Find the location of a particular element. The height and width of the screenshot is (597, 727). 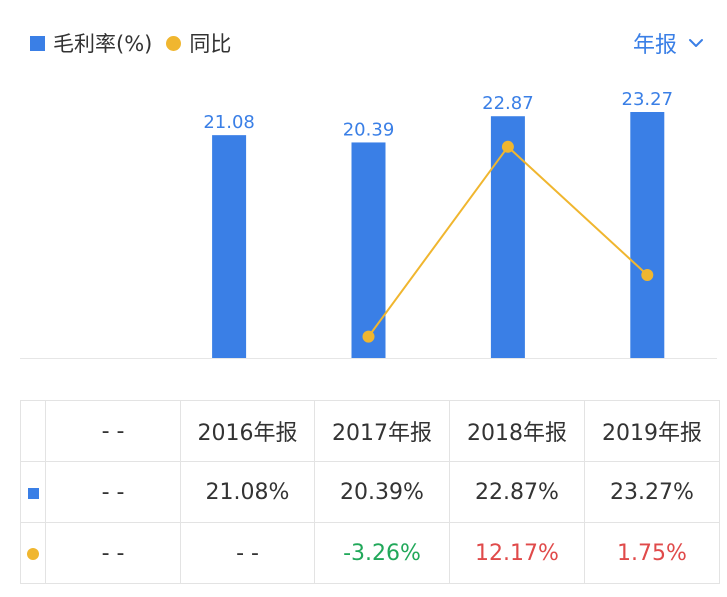

bar-value-label: 23.27 is located at coordinates (648, 99).